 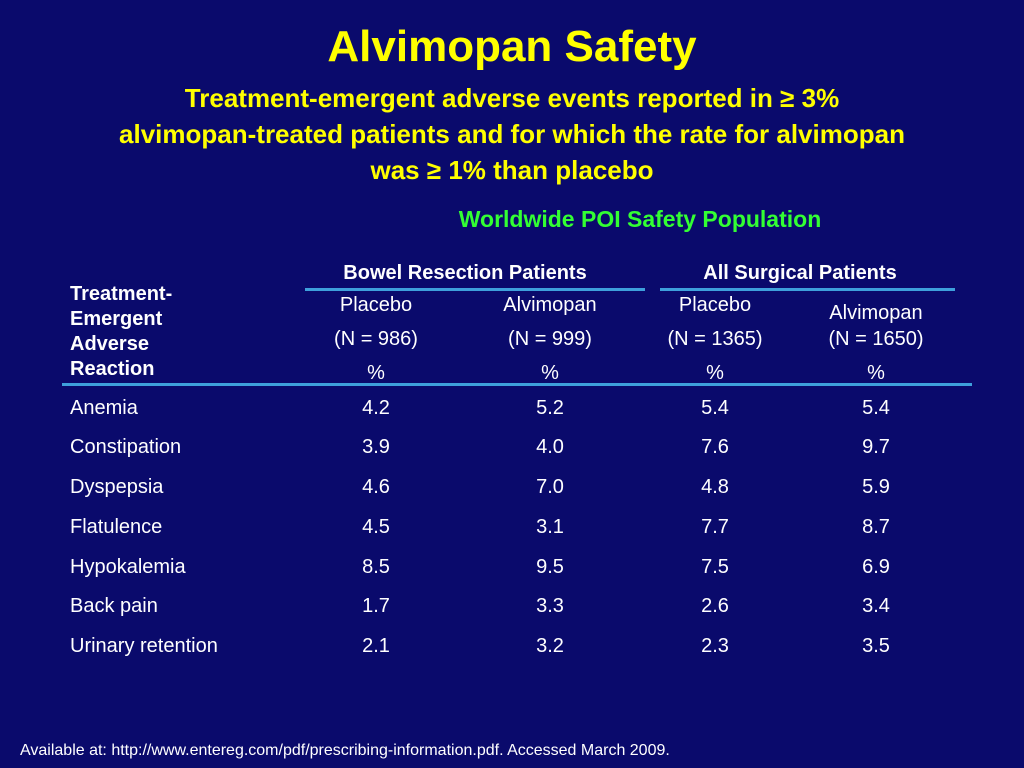 I want to click on value-cell: 7.7, so click(x=715, y=527).